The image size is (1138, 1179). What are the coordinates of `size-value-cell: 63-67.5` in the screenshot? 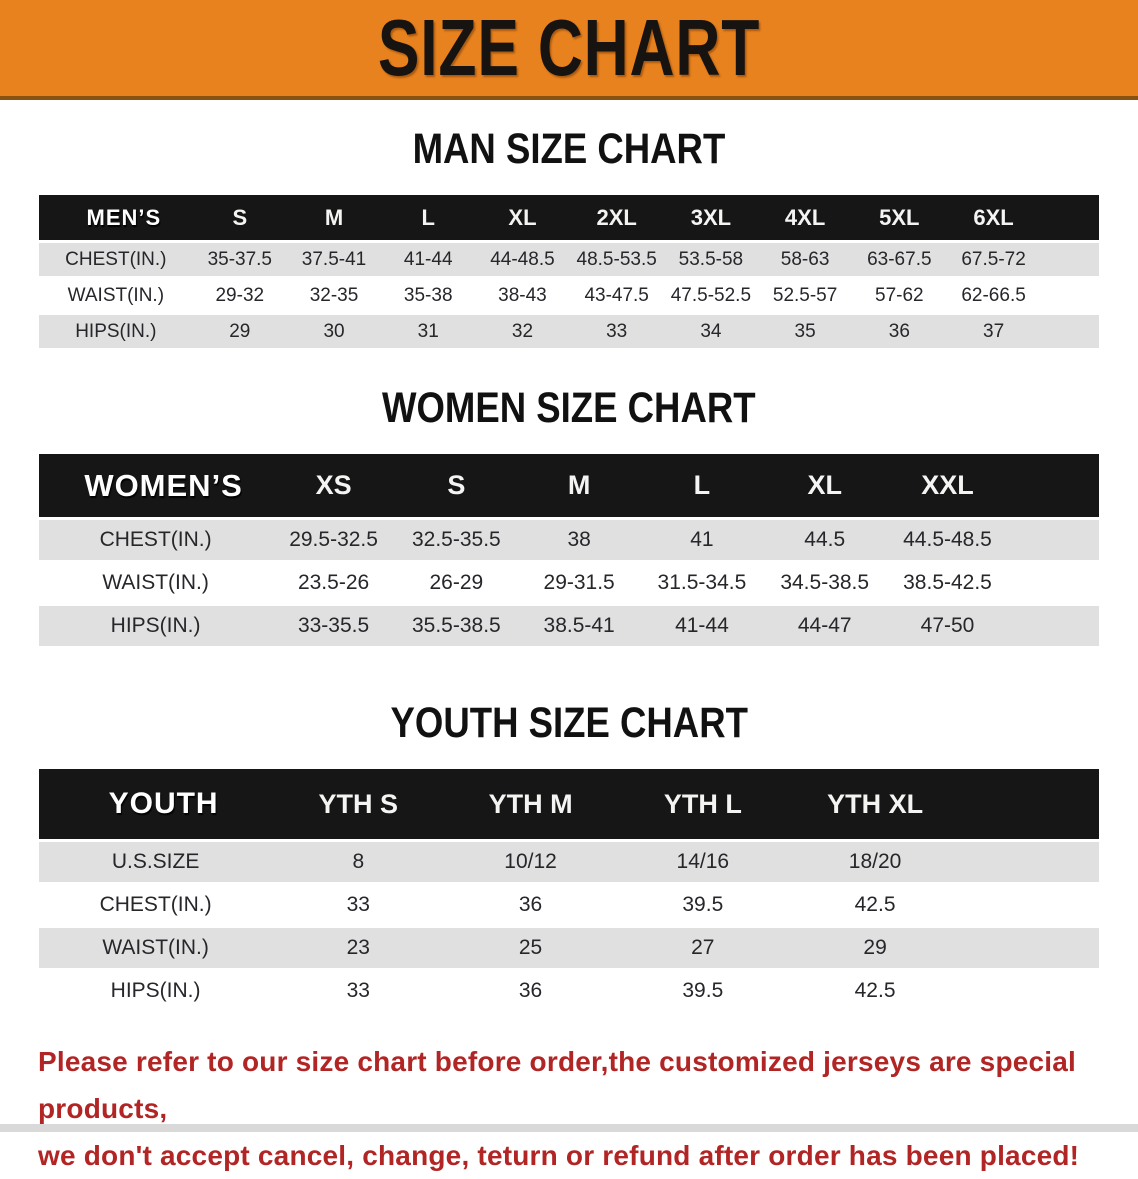 It's located at (899, 259).